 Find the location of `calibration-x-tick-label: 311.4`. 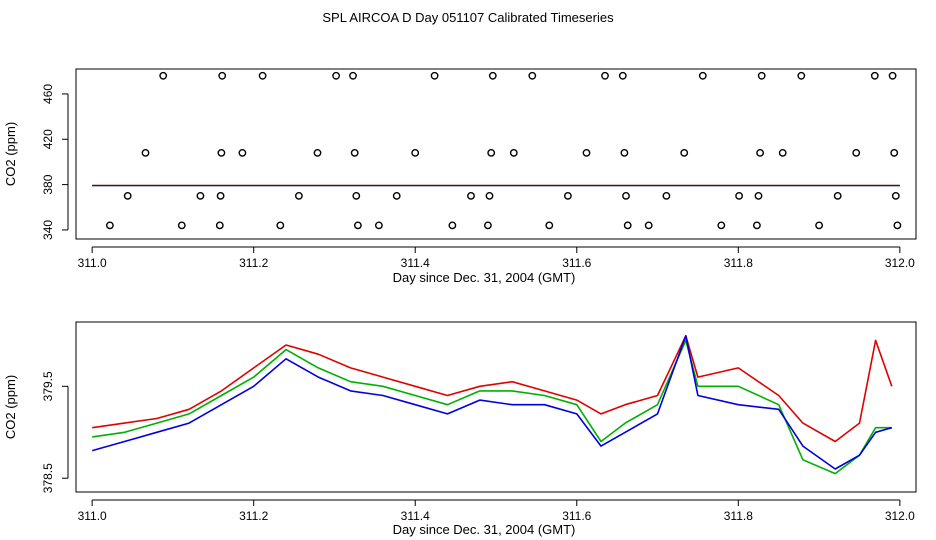

calibration-x-tick-label: 311.4 is located at coordinates (415, 263).